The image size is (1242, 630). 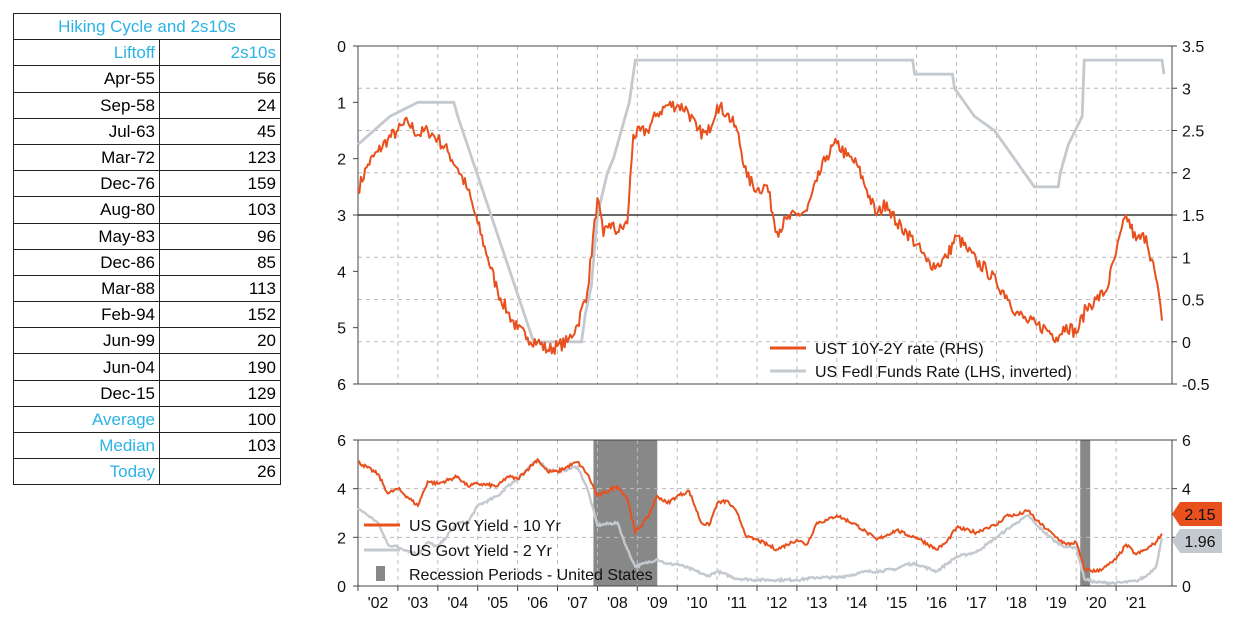 I want to click on x-tick-label: '05, so click(x=497, y=603).